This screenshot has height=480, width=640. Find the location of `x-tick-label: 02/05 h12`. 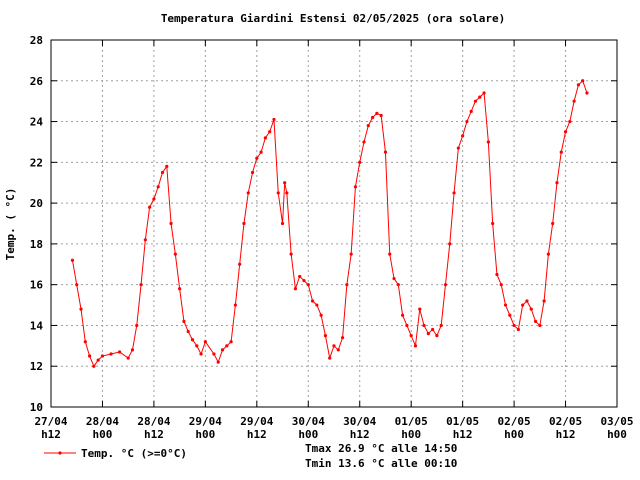

x-tick-label: 02/05 h12 is located at coordinates (565, 428).